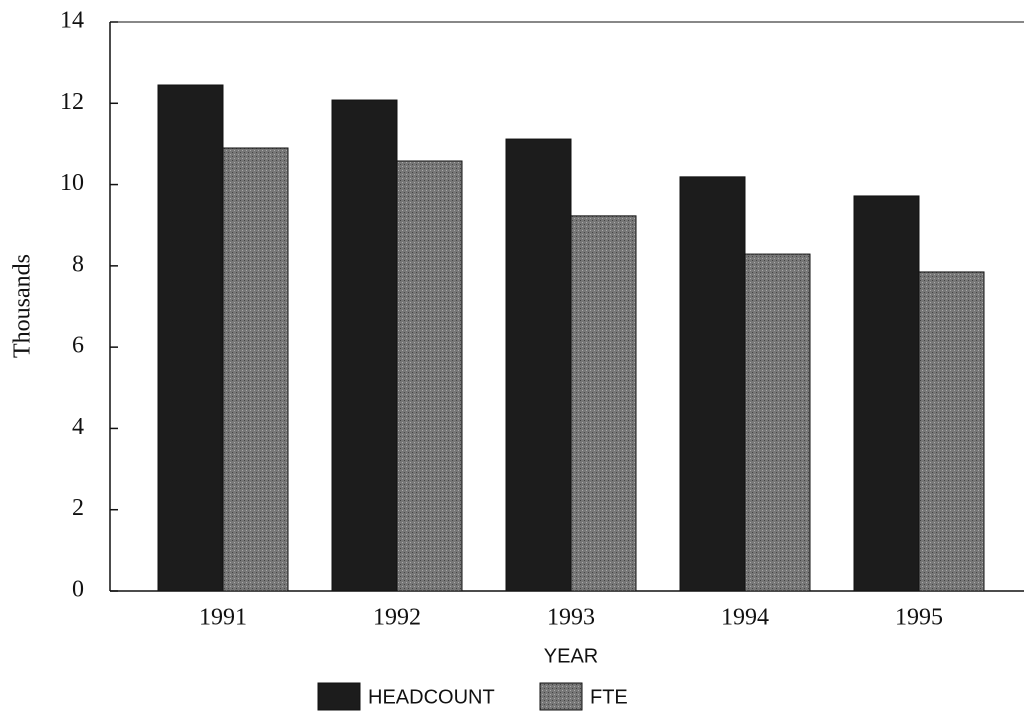 The image size is (1024, 713). I want to click on y-axis-label: Thousands, so click(23, 306).